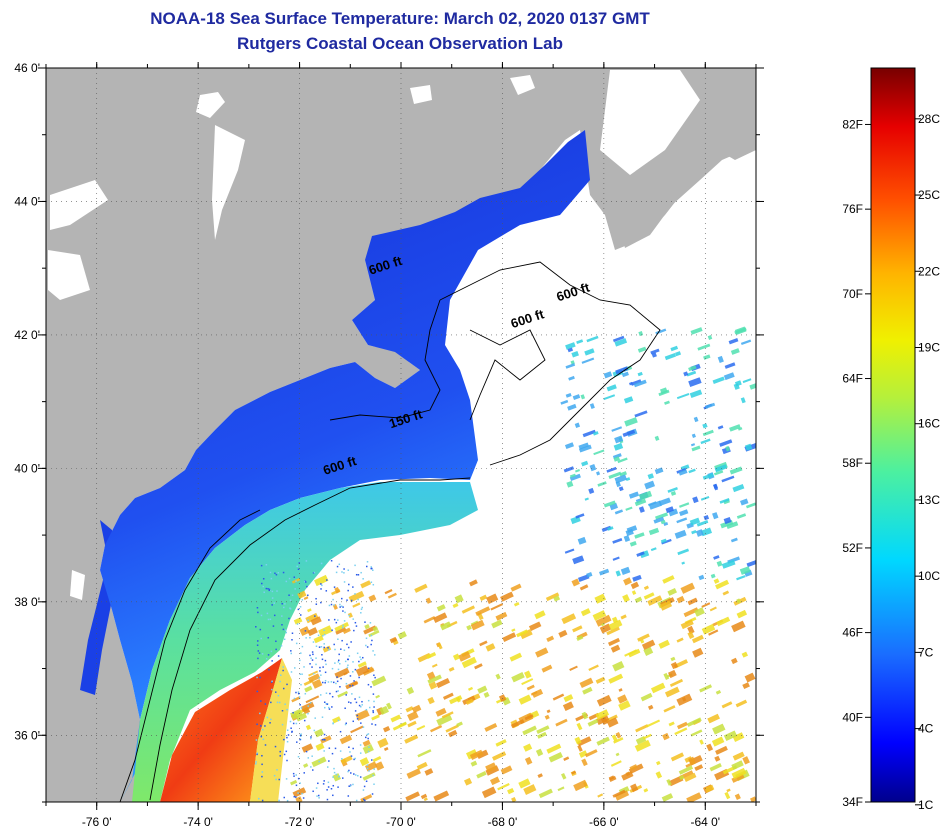 The image size is (944, 832). I want to click on colorbar-f-label: 34F, so click(852, 802).